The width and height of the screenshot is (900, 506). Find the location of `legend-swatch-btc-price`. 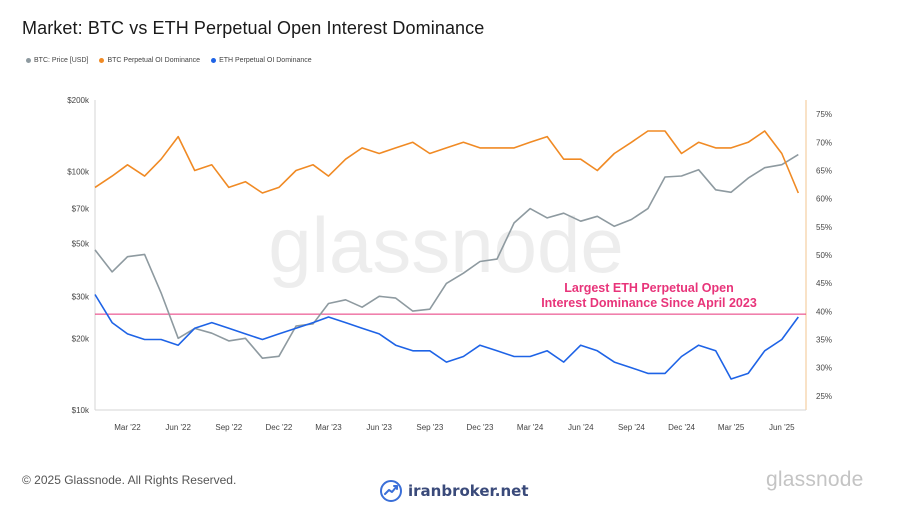

legend-swatch-btc-price is located at coordinates (28, 60).